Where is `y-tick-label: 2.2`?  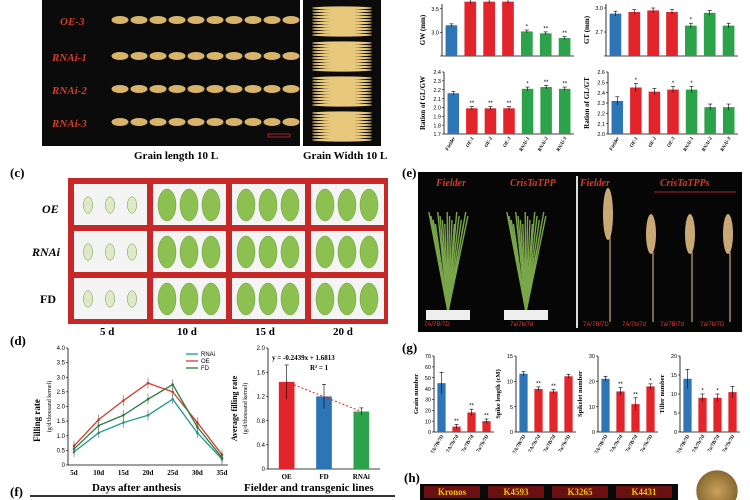
y-tick-label: 2.2 is located at coordinates (437, 91).